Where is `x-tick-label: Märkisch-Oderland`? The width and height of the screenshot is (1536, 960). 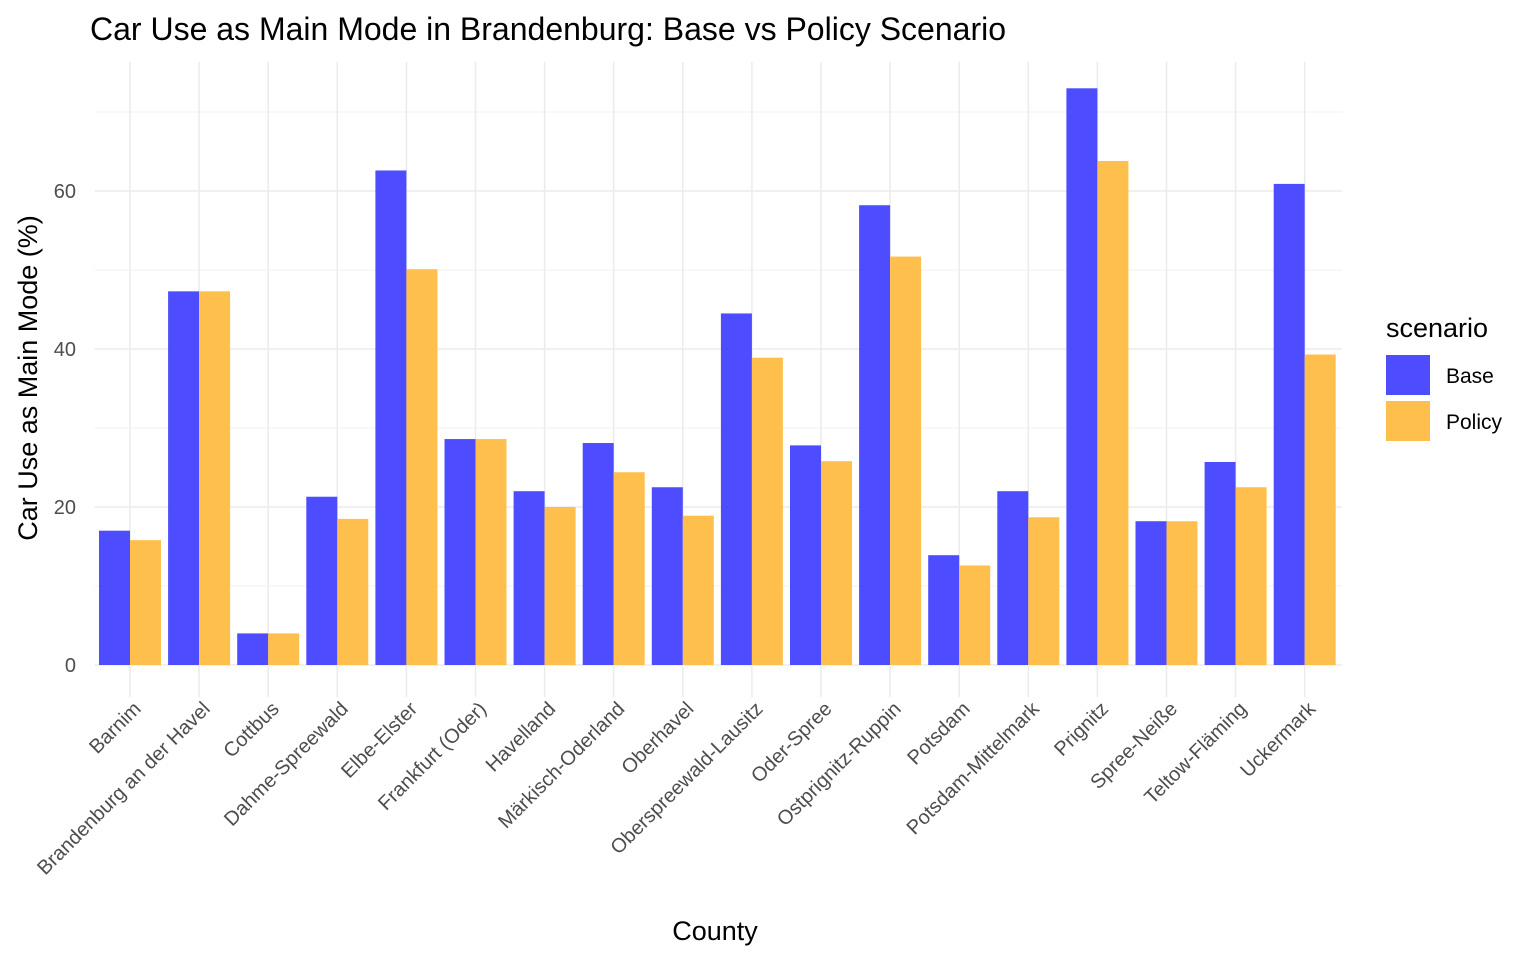
x-tick-label: Märkisch-Oderland is located at coordinates (561, 765).